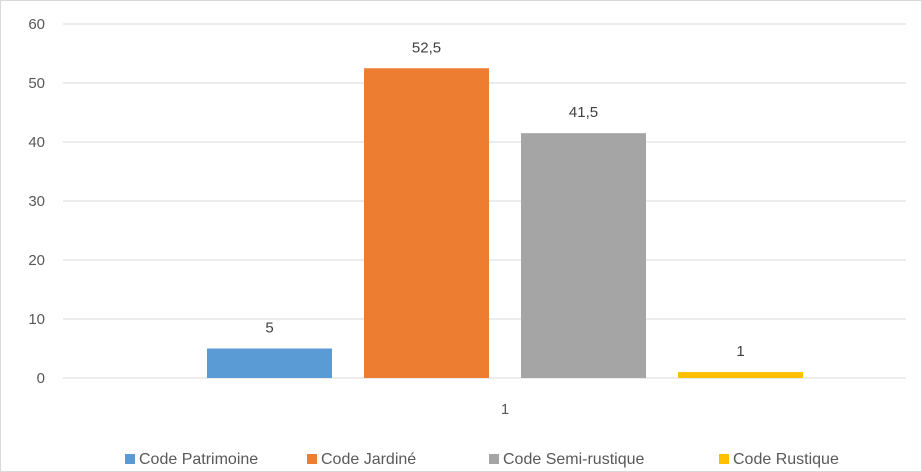 The height and width of the screenshot is (472, 922). Describe the element at coordinates (740, 375) in the screenshot. I see `bar-code-rustique` at that location.